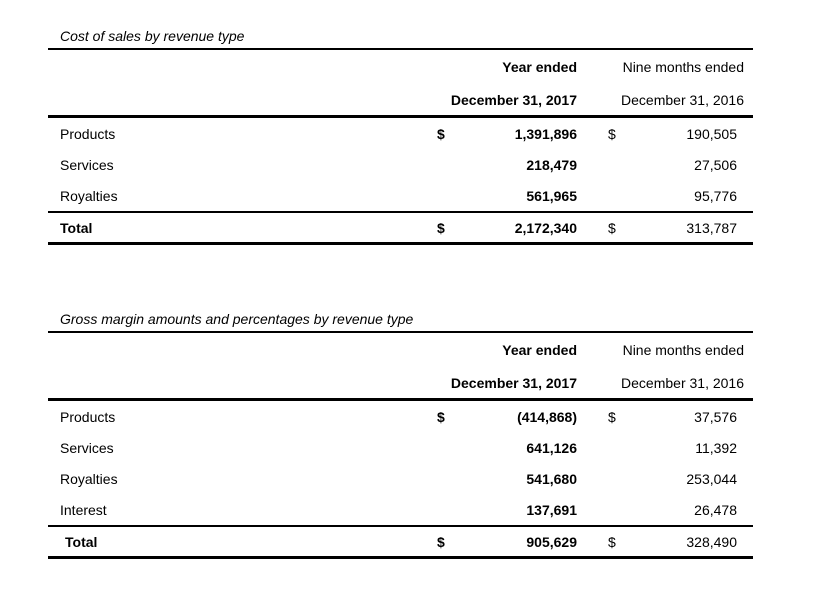  Describe the element at coordinates (400, 164) in the screenshot. I see `table-row-services: Services 218,479 27,506` at that location.